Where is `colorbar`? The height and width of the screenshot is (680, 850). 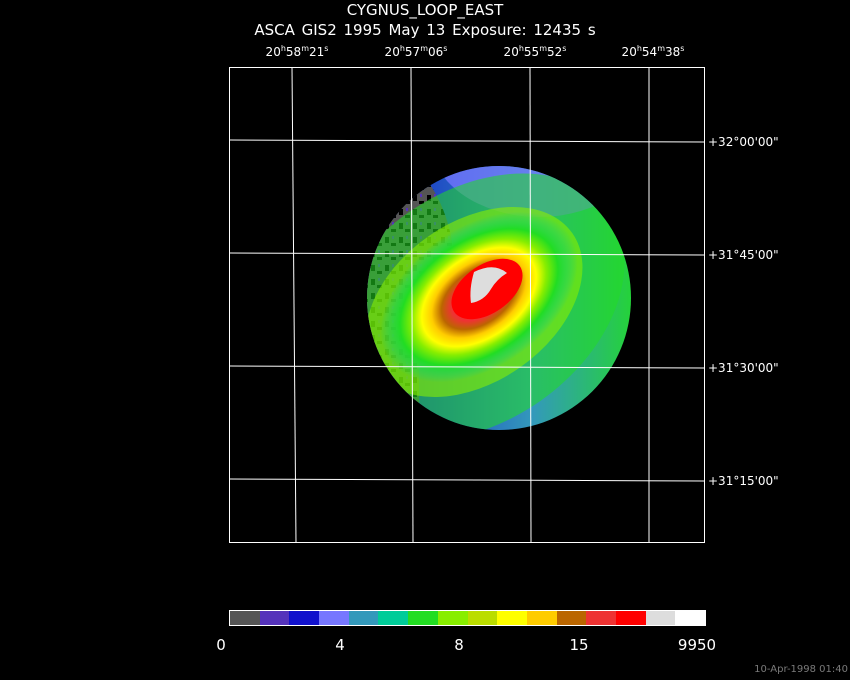
colorbar is located at coordinates (467, 618).